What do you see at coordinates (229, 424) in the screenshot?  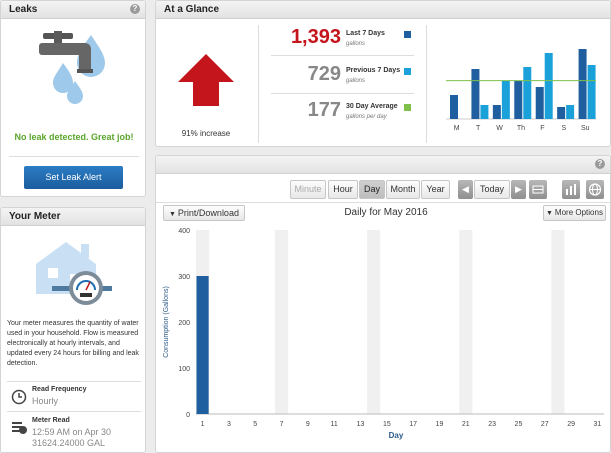 I see `x-tick-label: 3` at bounding box center [229, 424].